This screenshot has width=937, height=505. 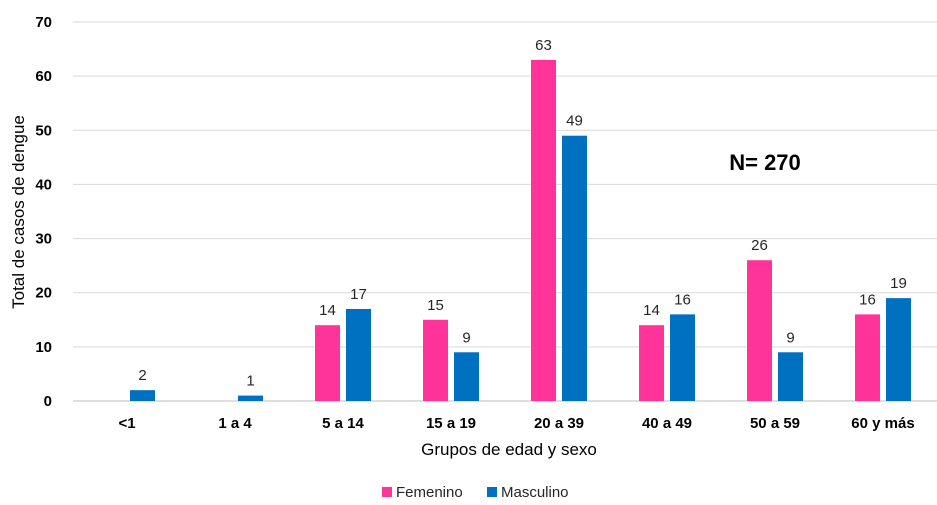 I want to click on data-label: 2, so click(x=142, y=375).